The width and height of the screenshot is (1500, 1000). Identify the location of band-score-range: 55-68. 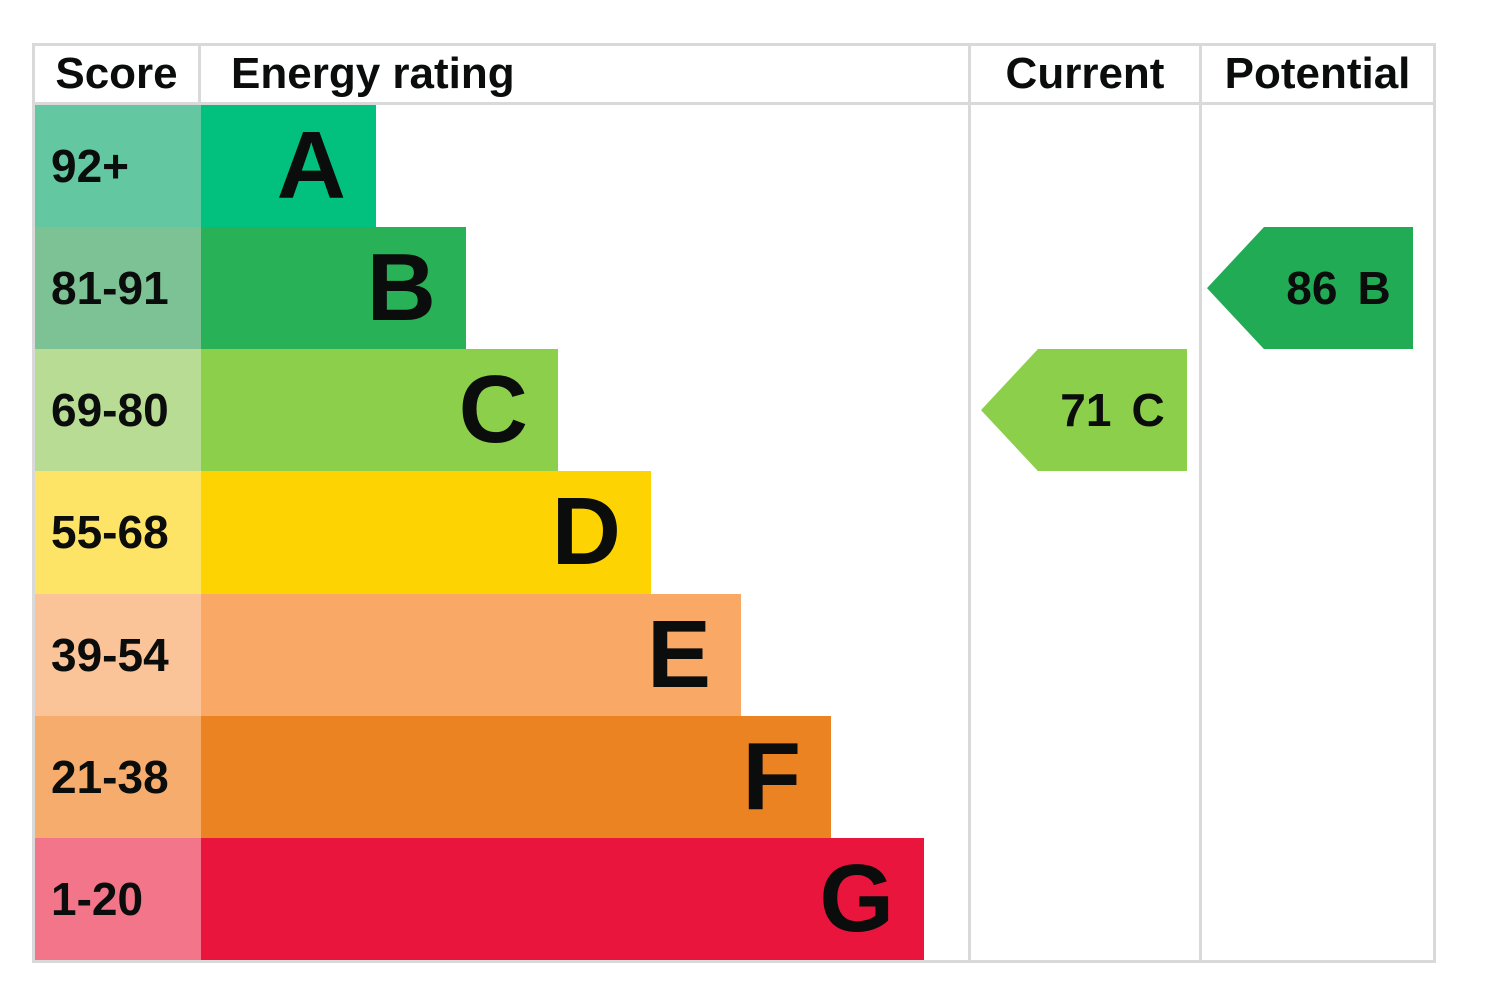
(118, 532).